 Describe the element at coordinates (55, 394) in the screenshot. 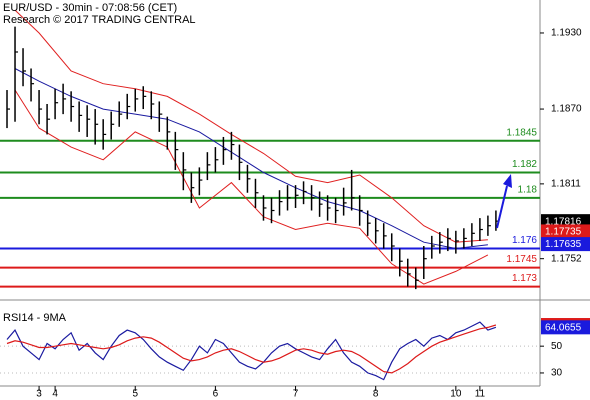

I see `x-tick-label: 4` at that location.